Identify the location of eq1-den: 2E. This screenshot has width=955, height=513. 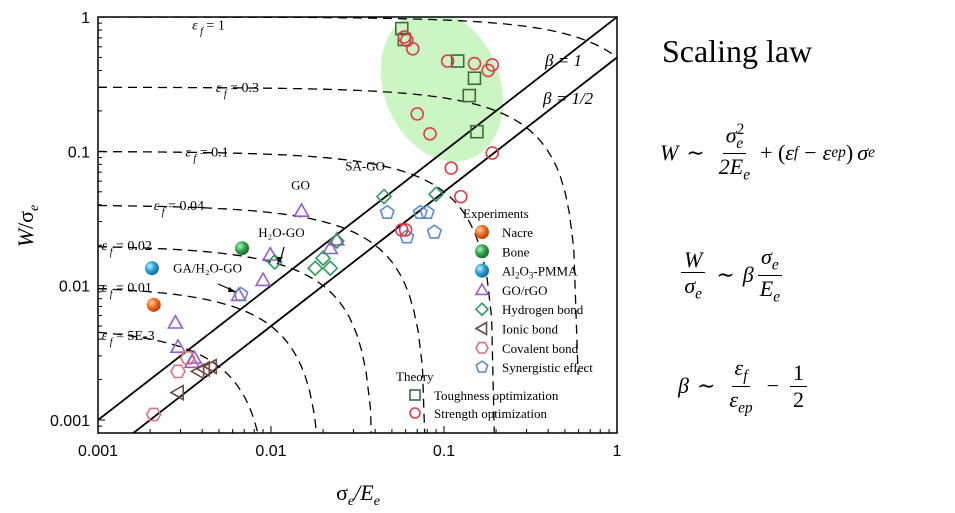
(731, 166).